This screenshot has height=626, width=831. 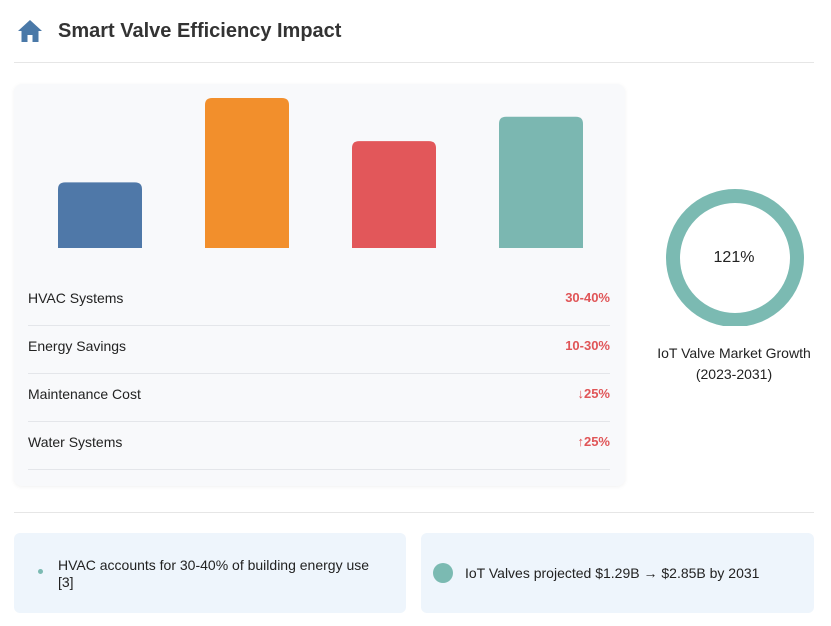 I want to click on market-growth-donut: 121% IoT Valve Market Growth (2023-2031), so click(x=734, y=286).